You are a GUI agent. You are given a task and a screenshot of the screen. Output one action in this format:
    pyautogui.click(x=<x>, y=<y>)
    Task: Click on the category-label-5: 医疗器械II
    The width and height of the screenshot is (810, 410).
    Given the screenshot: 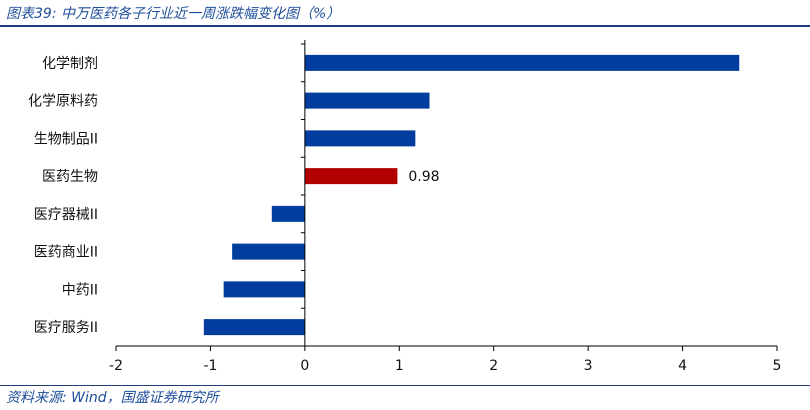 What is the action you would take?
    pyautogui.click(x=66, y=215)
    